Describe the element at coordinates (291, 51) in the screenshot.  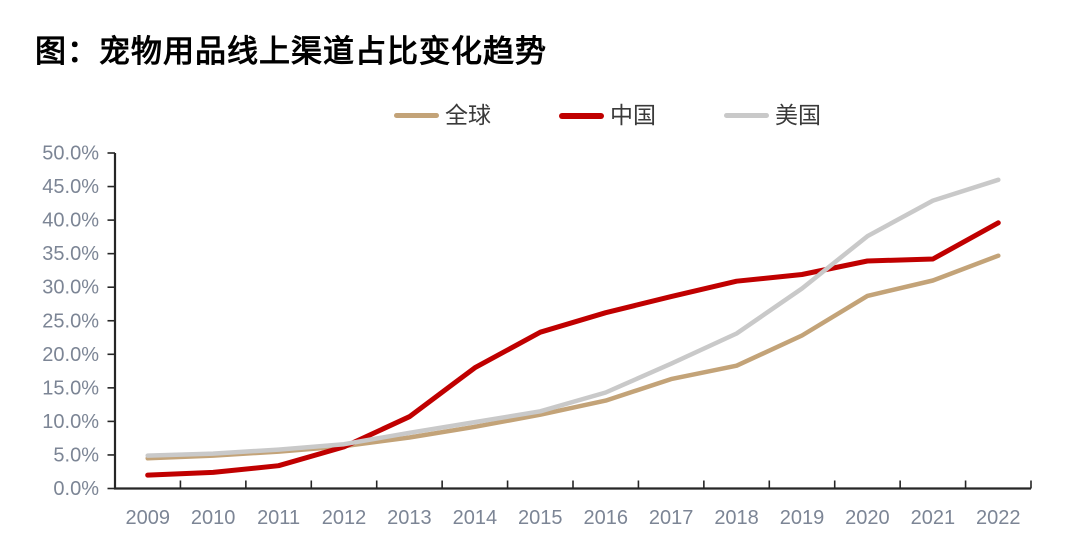
I see `figure-title: 图：宠物用品线上渠道占比变化趋势` at that location.